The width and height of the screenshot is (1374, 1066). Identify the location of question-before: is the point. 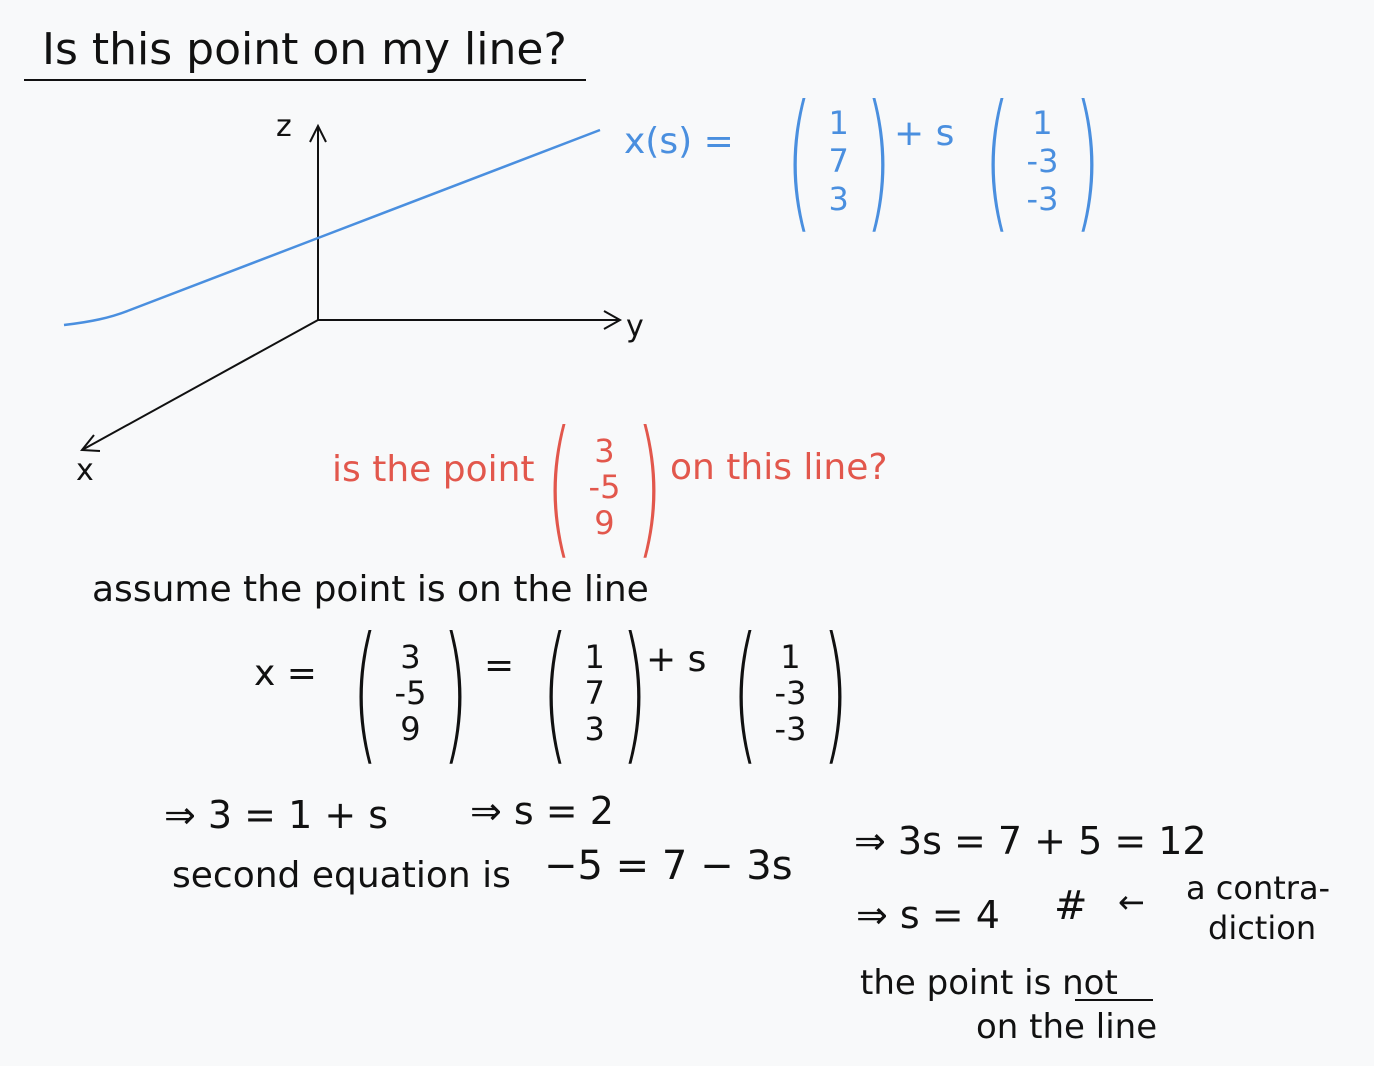
(433, 469).